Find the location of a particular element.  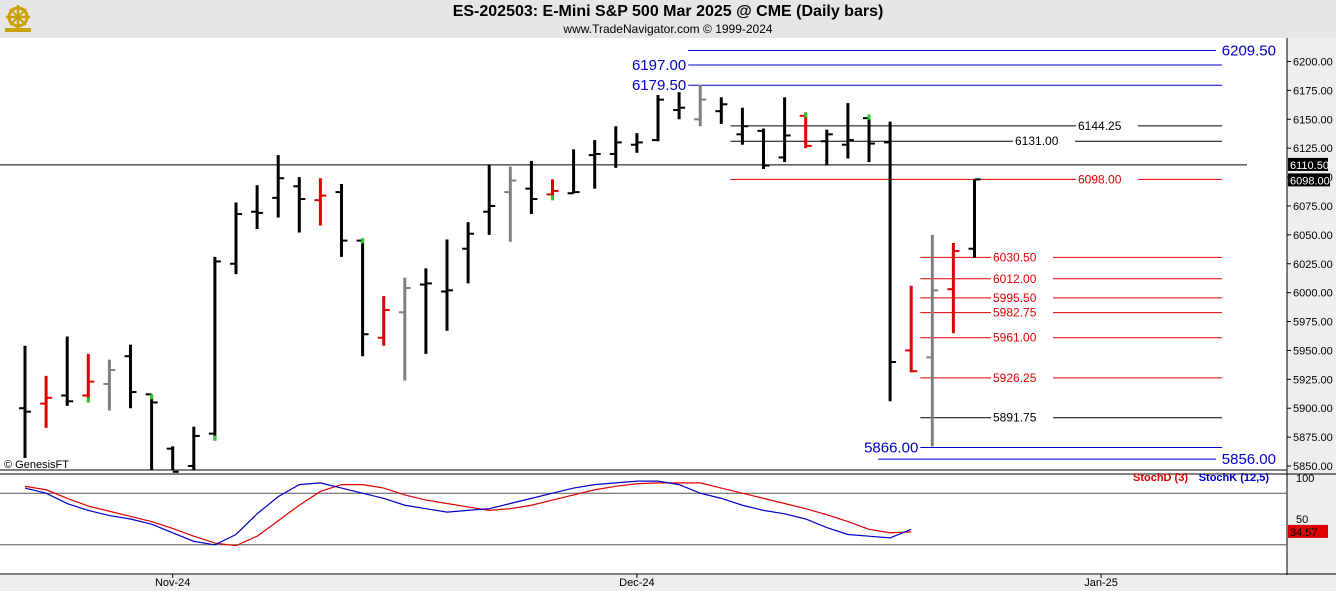

stoch-legend-entry: StochK (12,5) is located at coordinates (1234, 478).